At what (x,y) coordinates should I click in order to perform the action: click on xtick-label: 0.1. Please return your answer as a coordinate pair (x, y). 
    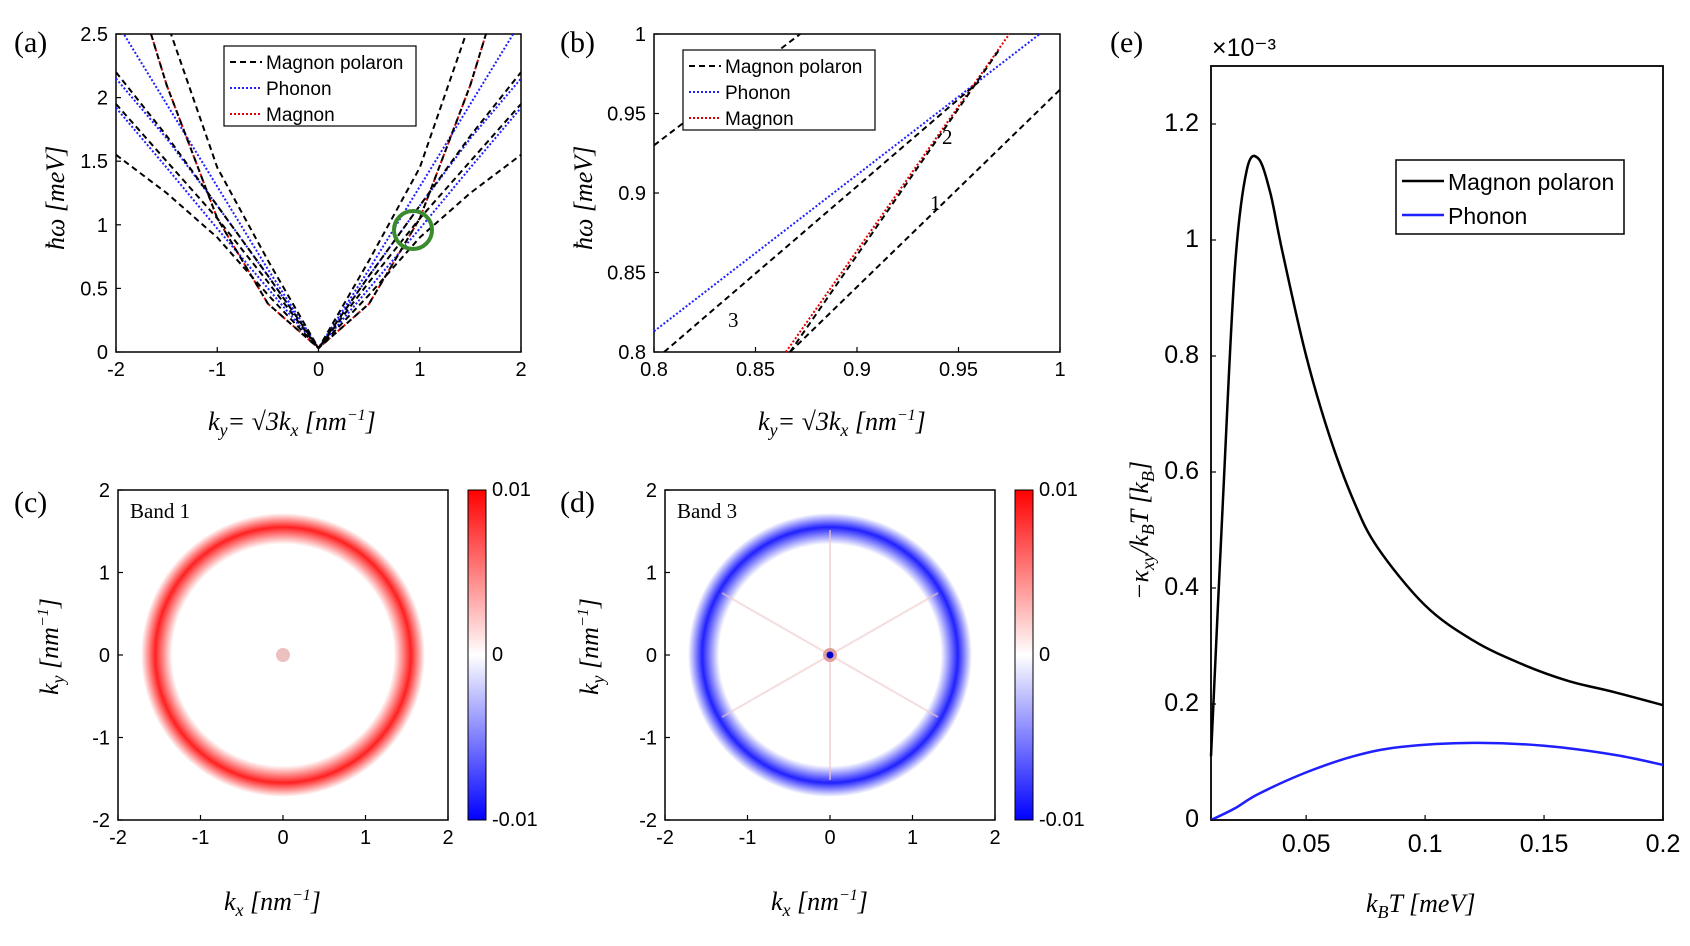
    Looking at the image, I should click on (1425, 844).